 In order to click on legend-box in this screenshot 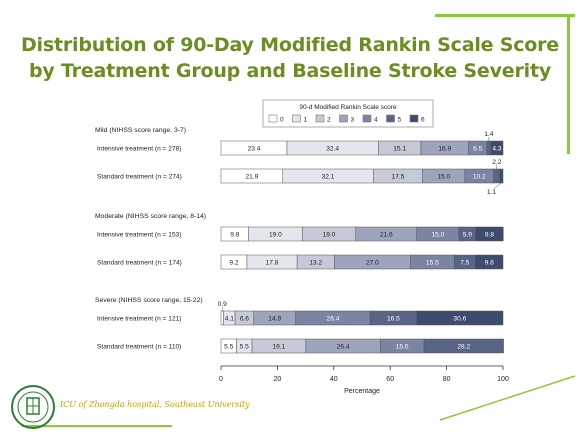, I will do `click(348, 113)`.